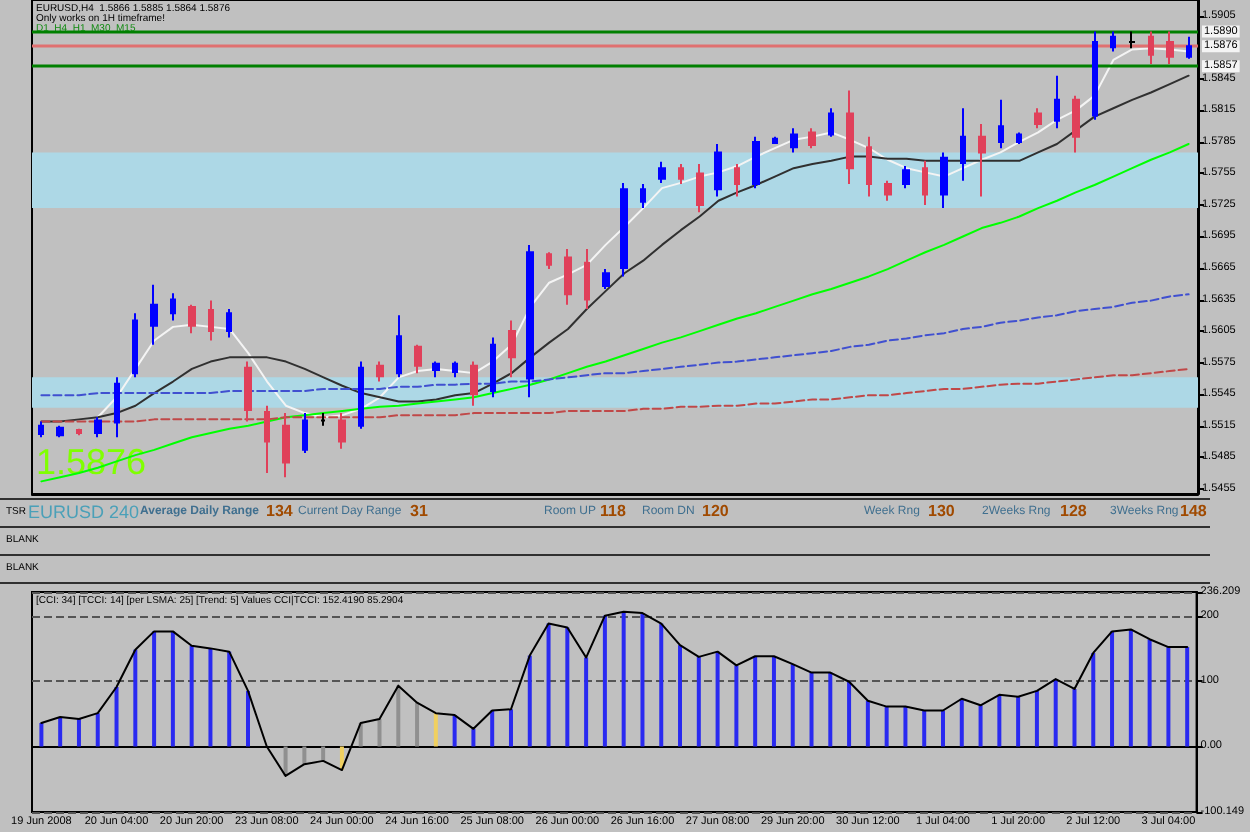 The image size is (1250, 832). Describe the element at coordinates (419, 511) in the screenshot. I see `text: 31` at that location.